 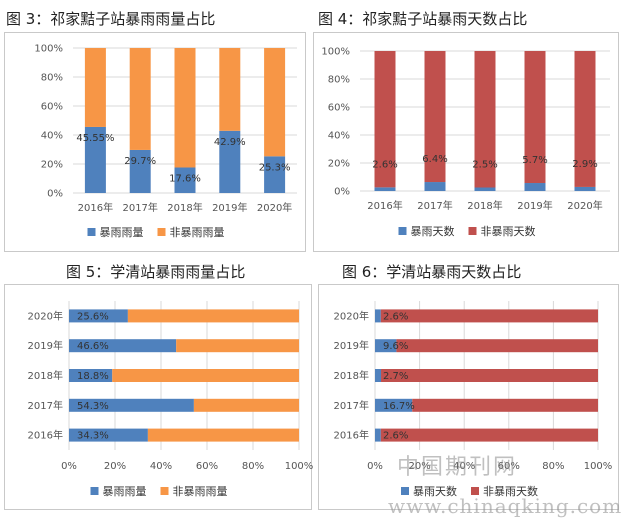 I want to click on y-tick-label: 0%, so click(x=342, y=192).